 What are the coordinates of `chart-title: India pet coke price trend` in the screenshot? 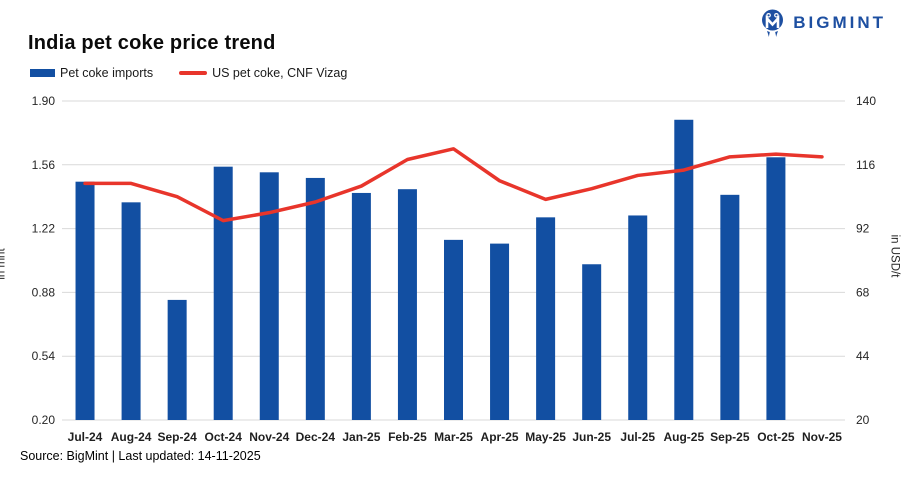 It's located at (152, 43).